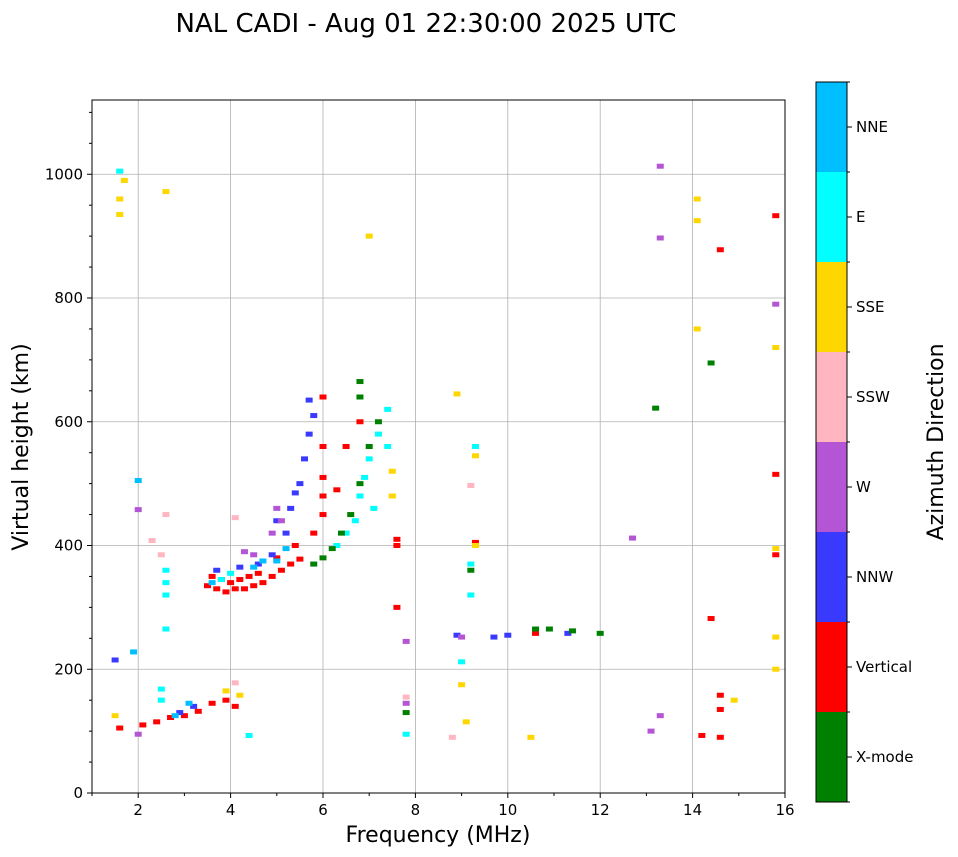 This screenshot has height=857, width=958. What do you see at coordinates (884, 667) in the screenshot?
I see `colorbar-tick-label: Vertical` at bounding box center [884, 667].